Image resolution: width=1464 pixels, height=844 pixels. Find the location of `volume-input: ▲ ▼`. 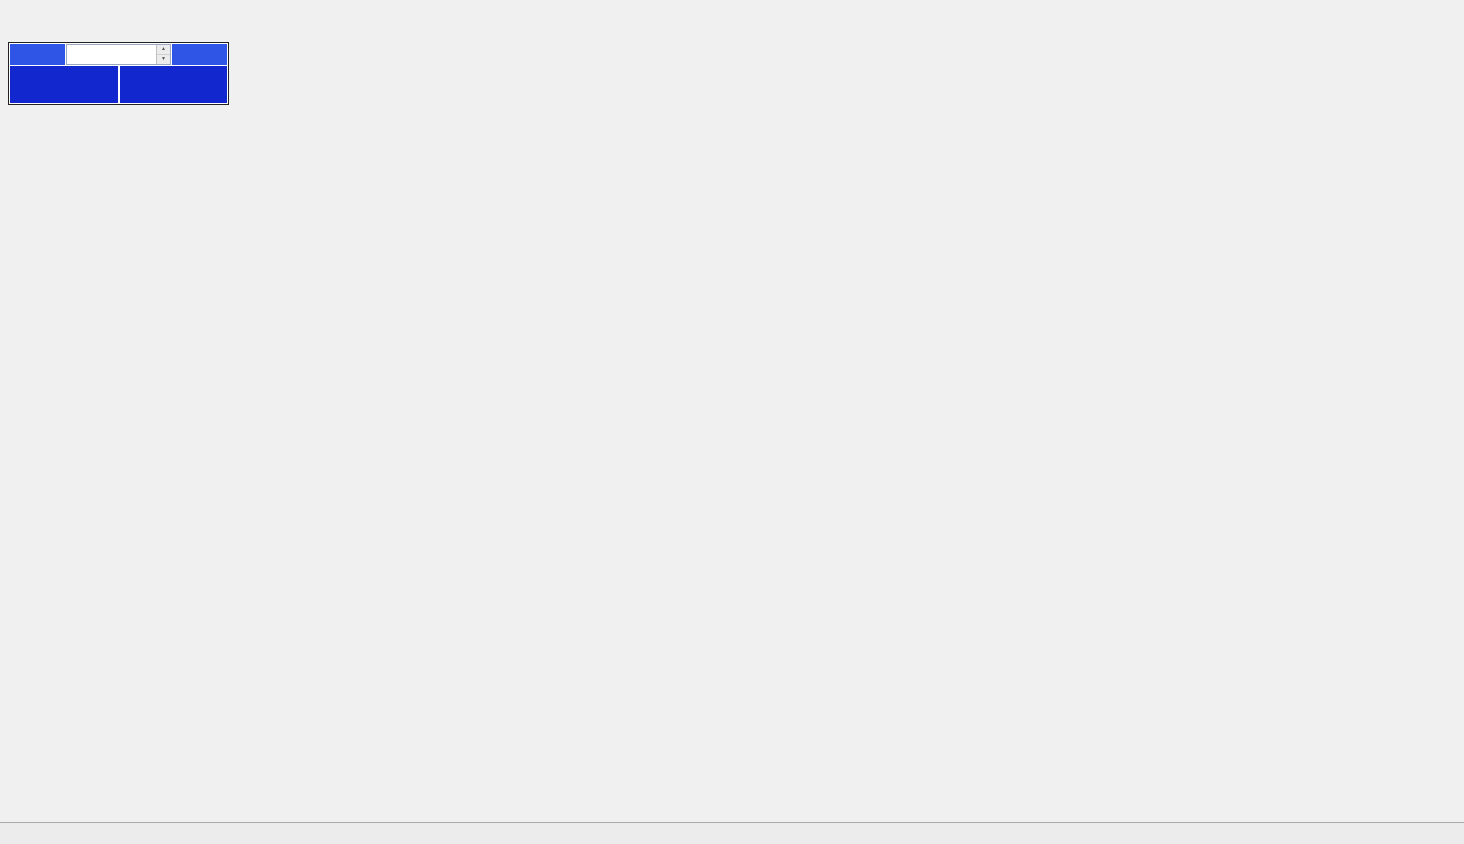

volume-input: ▲ ▼ is located at coordinates (118, 54).